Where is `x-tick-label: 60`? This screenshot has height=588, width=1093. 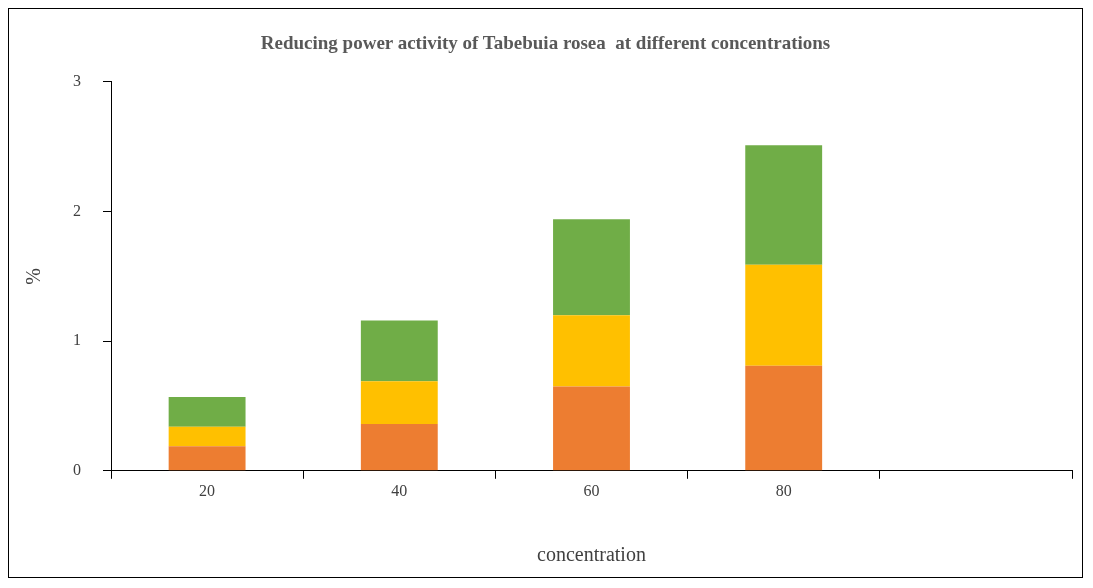 x-tick-label: 60 is located at coordinates (591, 490).